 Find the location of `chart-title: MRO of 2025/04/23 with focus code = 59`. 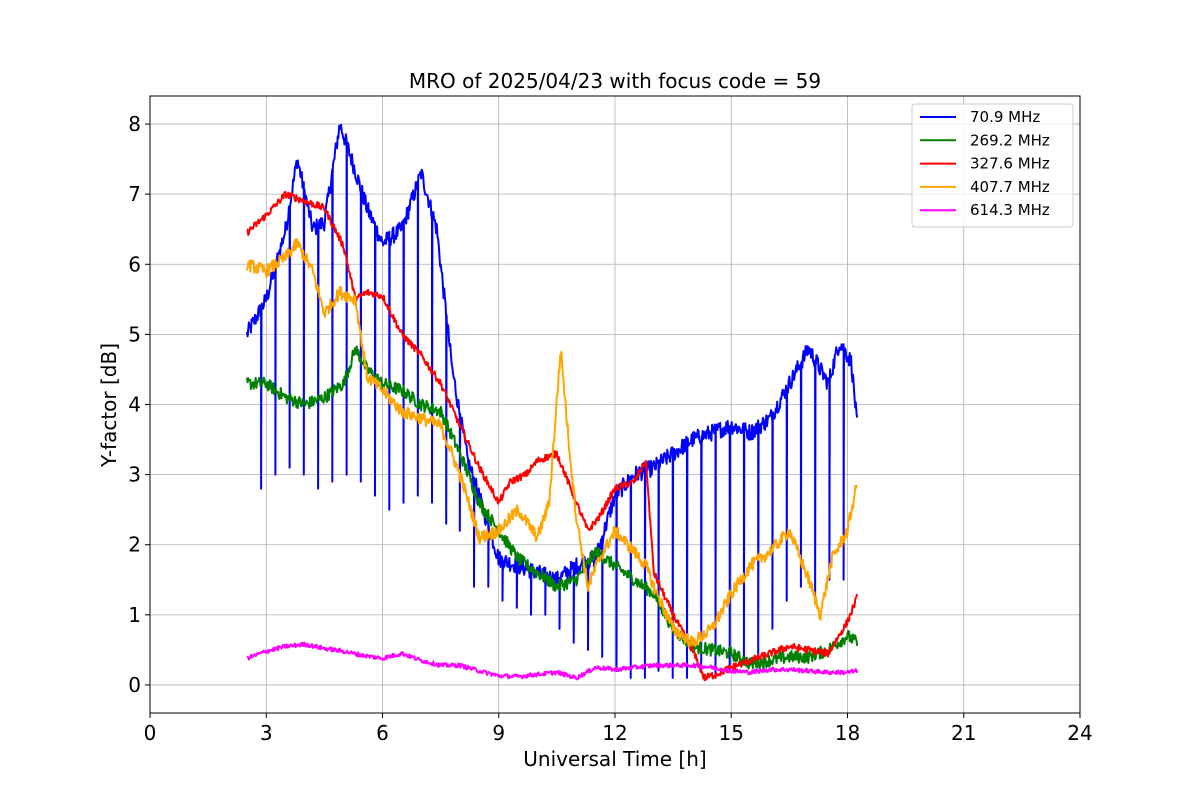

chart-title: MRO of 2025/04/23 with focus code = 59 is located at coordinates (615, 81).